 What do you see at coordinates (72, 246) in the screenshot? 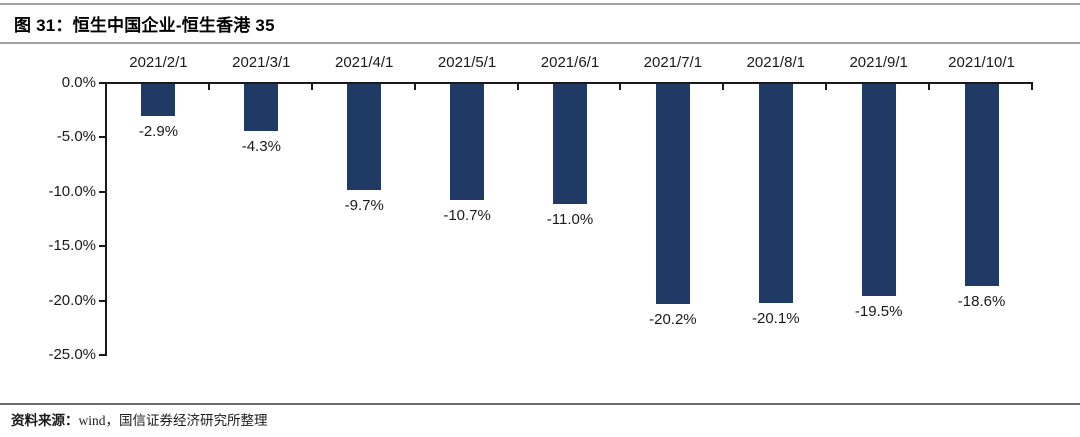
I see `y-axis-label: -15.0%` at bounding box center [72, 246].